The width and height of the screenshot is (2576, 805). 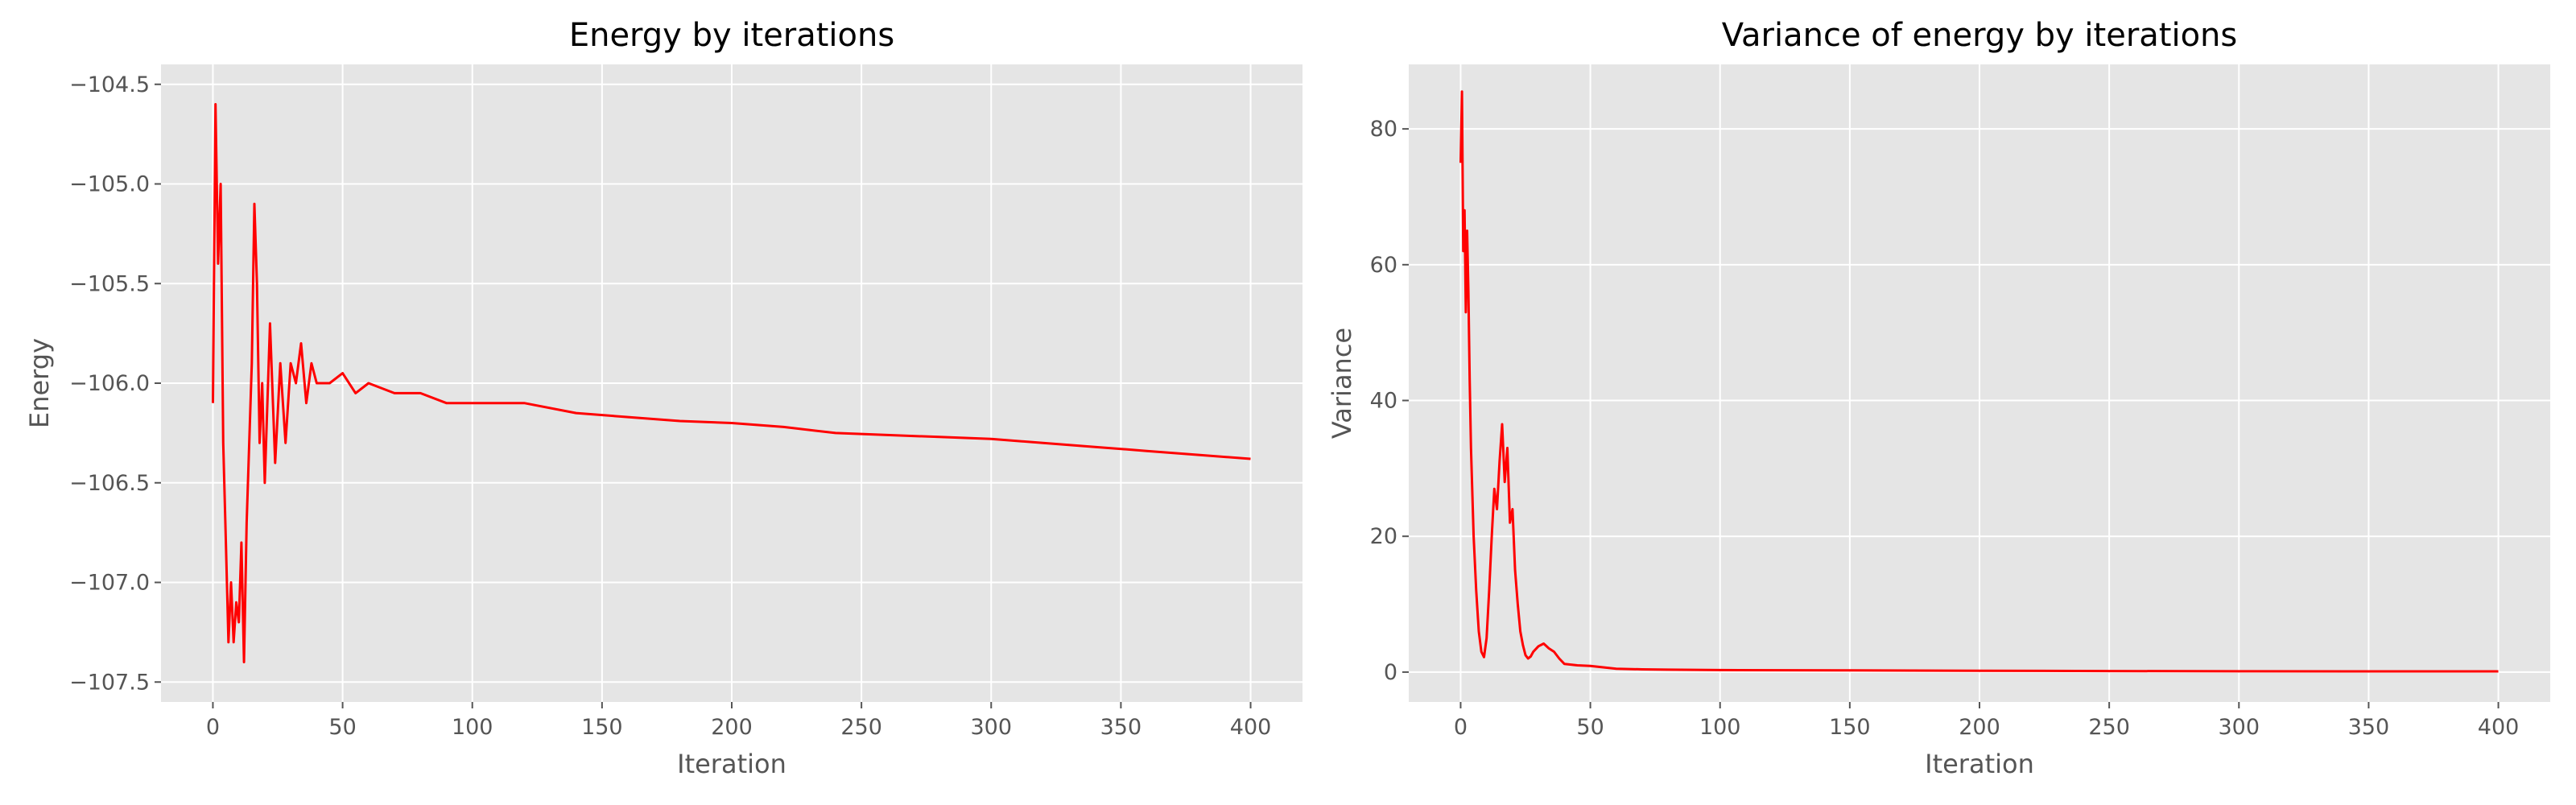 What do you see at coordinates (109, 184) in the screenshot?
I see `y-tick-label: −105.0` at bounding box center [109, 184].